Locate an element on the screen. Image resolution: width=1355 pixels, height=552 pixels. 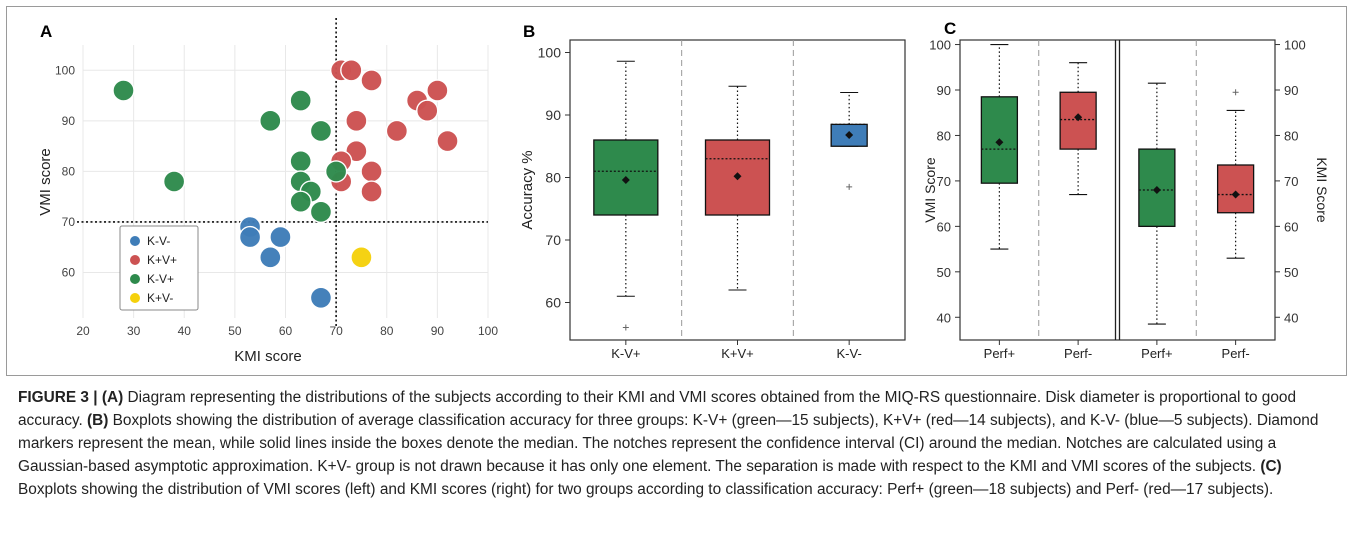
y-tick-label-left: 70 is located at coordinates (944, 181).